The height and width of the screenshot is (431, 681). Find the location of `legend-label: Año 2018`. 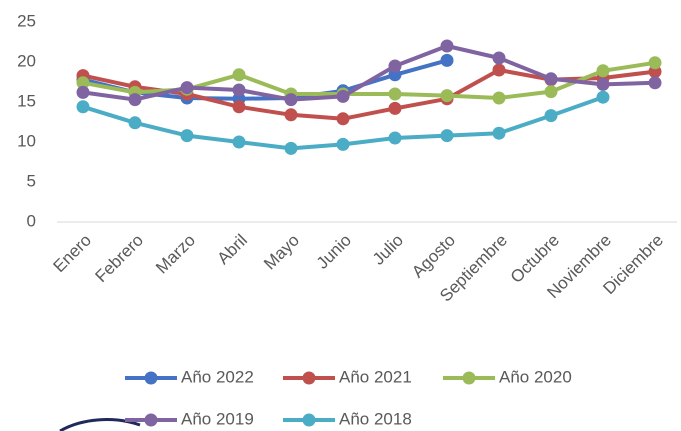

legend-label: Año 2018 is located at coordinates (375, 418).